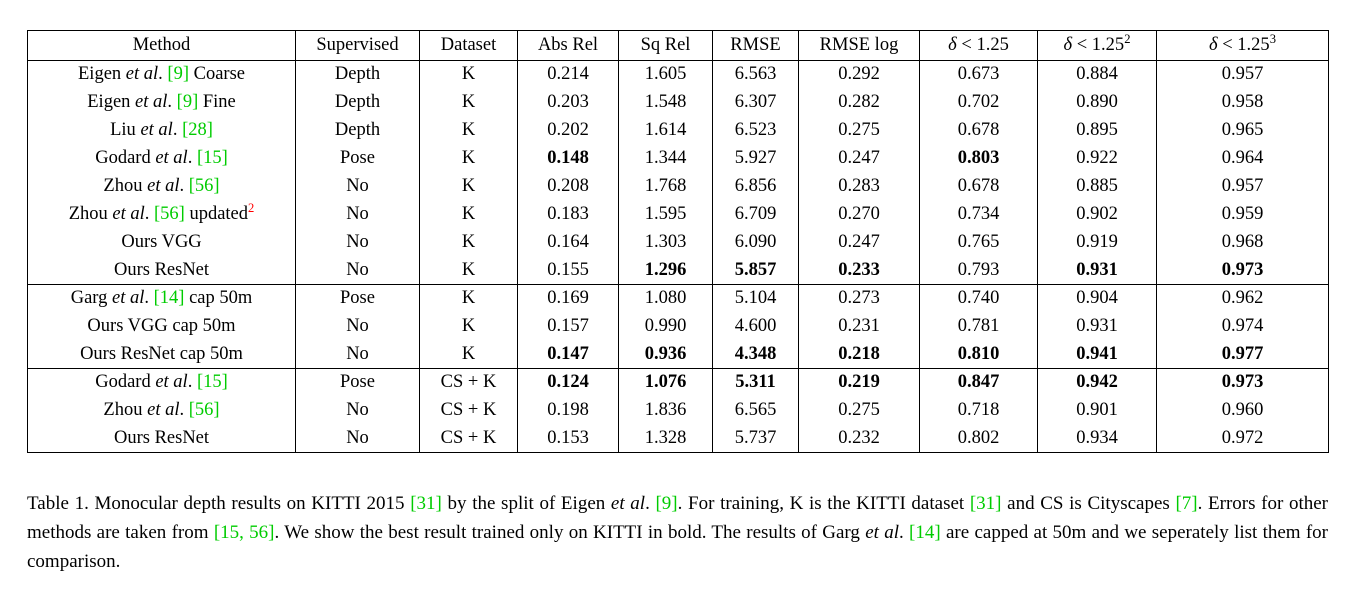 The height and width of the screenshot is (596, 1355). I want to click on metric-cell: 0.231, so click(859, 326).